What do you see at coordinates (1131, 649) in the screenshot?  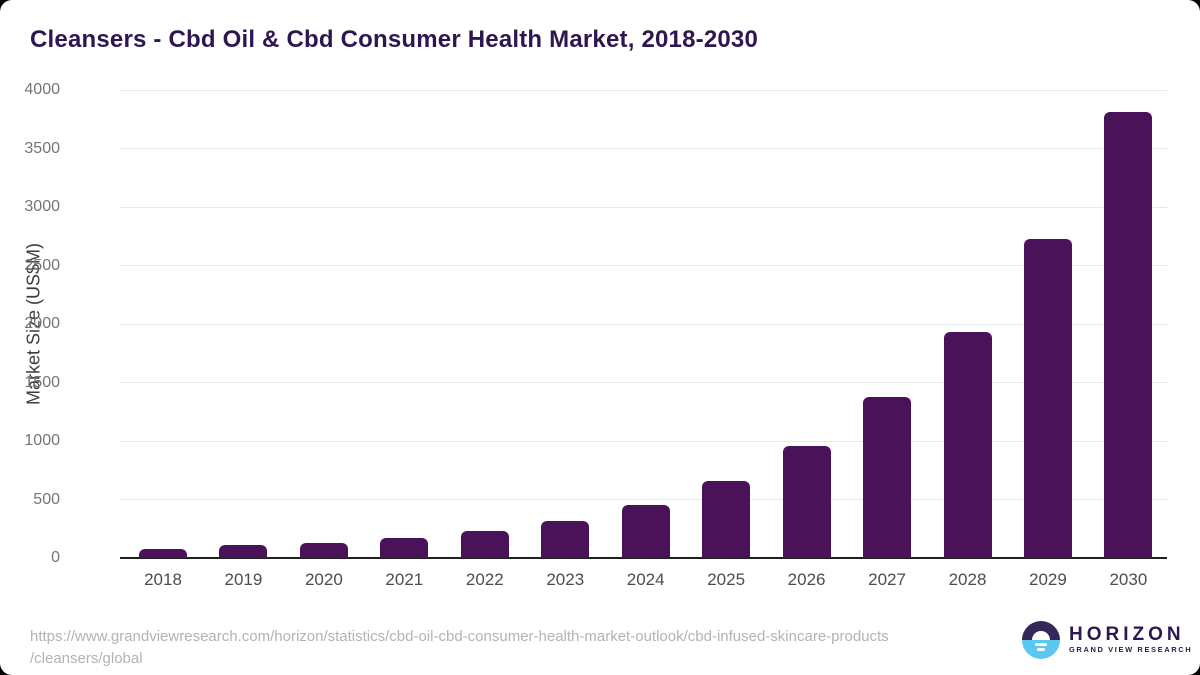 I see `logo-subtitle: GRAND VIEW RESEARCH` at bounding box center [1131, 649].